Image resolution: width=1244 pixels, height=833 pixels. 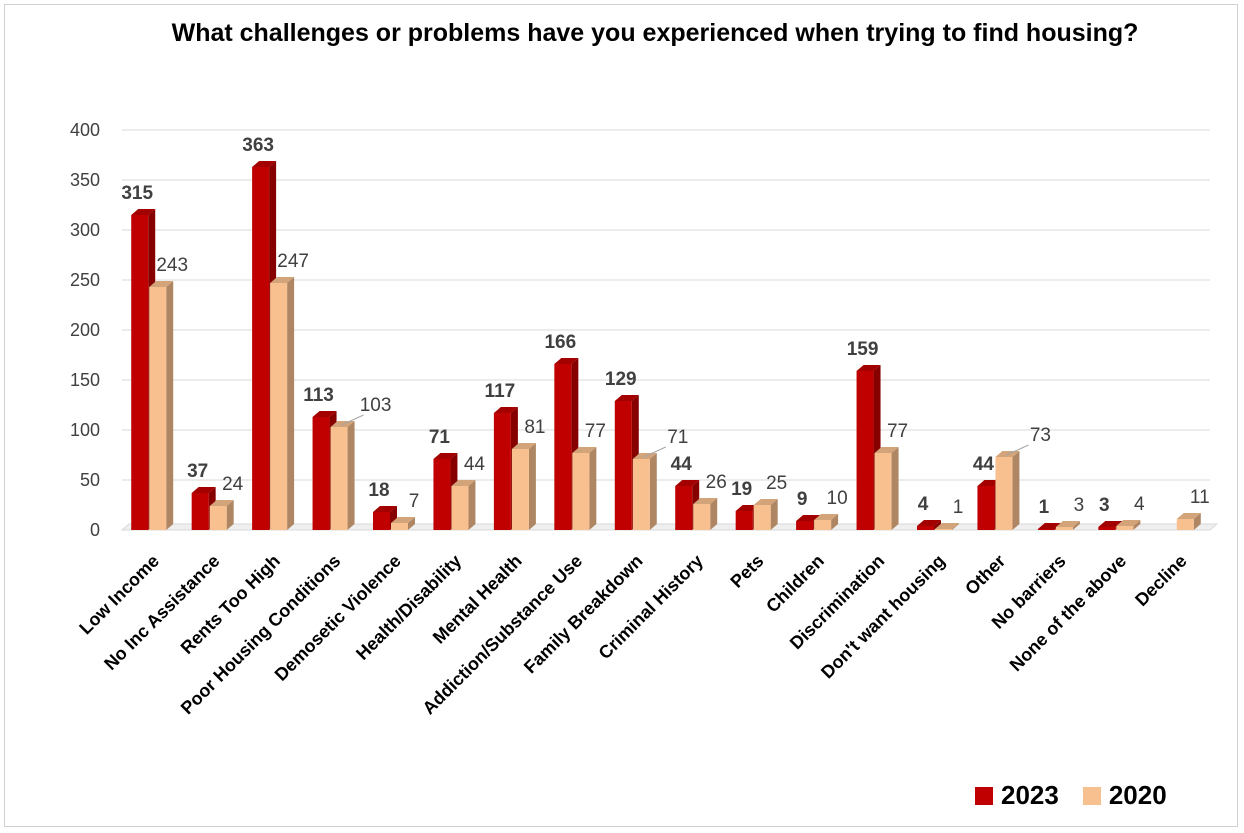 I want to click on y-tick-label: 200, so click(x=85, y=330).